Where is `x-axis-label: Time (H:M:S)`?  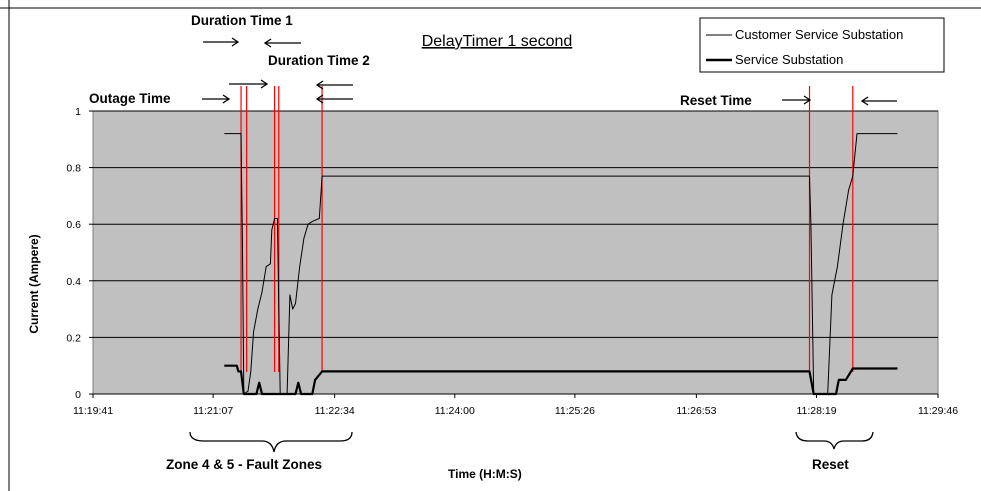 x-axis-label: Time (H:M:S) is located at coordinates (485, 474).